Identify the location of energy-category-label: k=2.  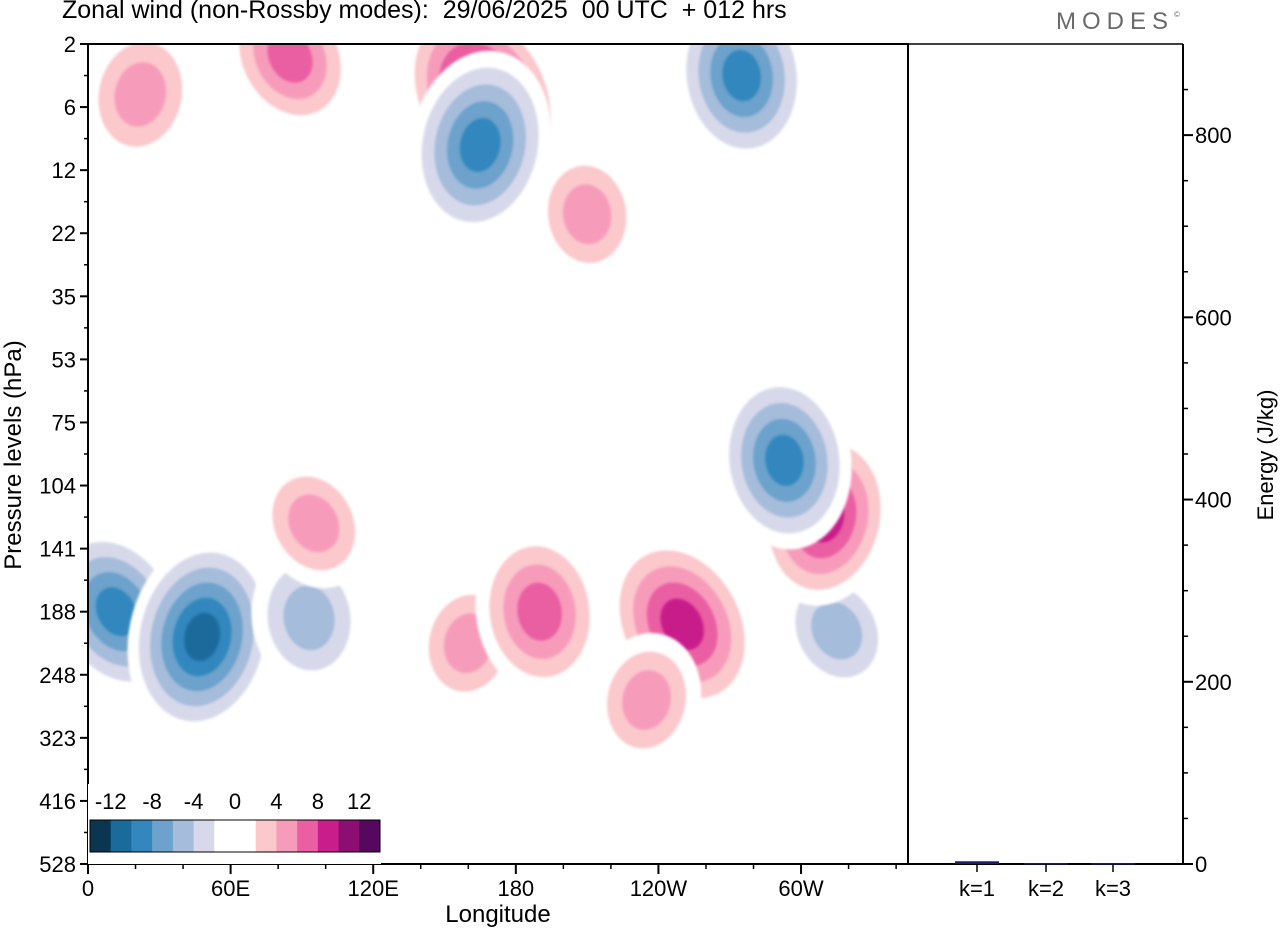
(1046, 888).